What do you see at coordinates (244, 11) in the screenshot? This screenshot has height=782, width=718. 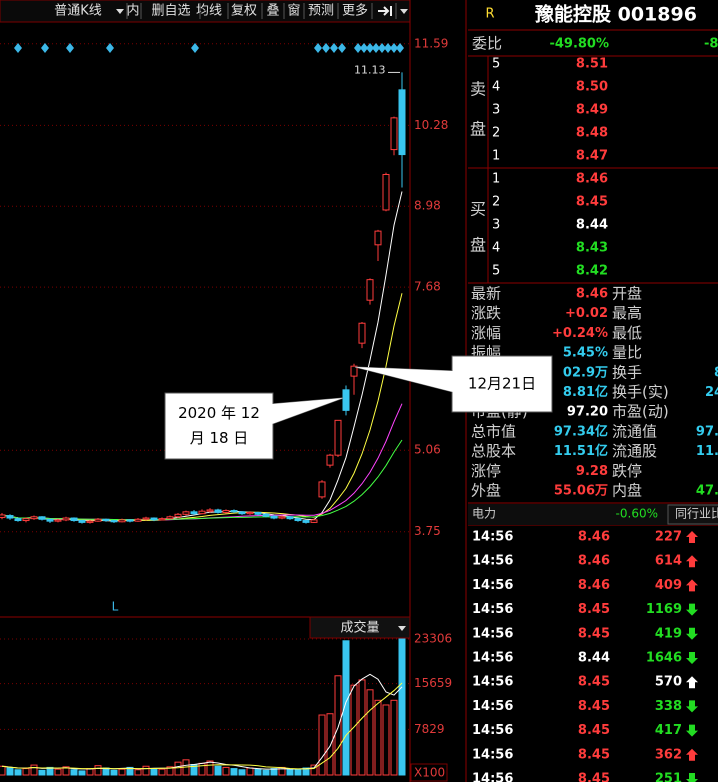 I see `toolbar-item: 复权` at bounding box center [244, 11].